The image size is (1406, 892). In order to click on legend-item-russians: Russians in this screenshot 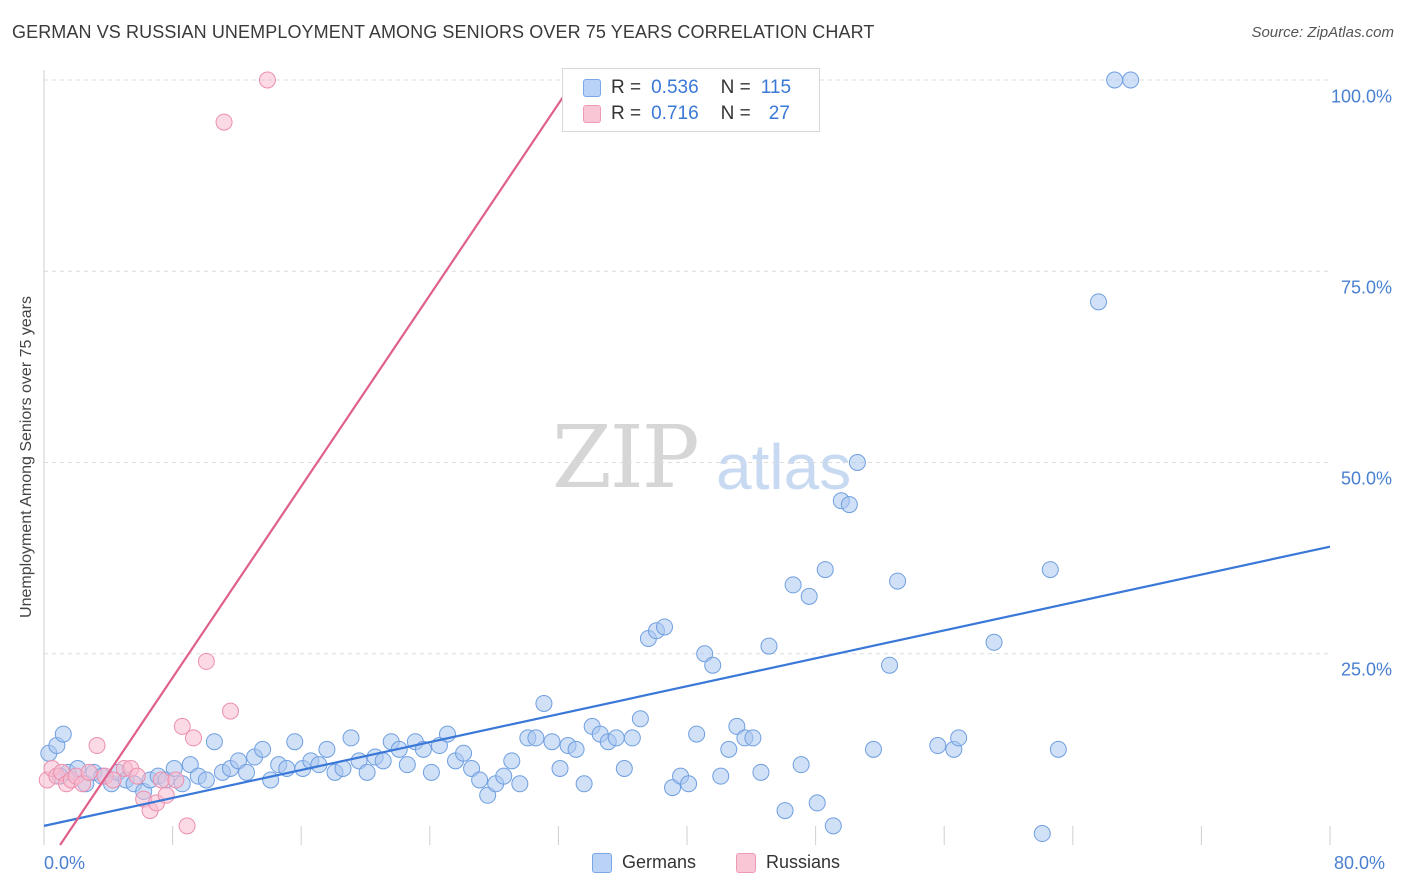, I will do `click(788, 862)`.